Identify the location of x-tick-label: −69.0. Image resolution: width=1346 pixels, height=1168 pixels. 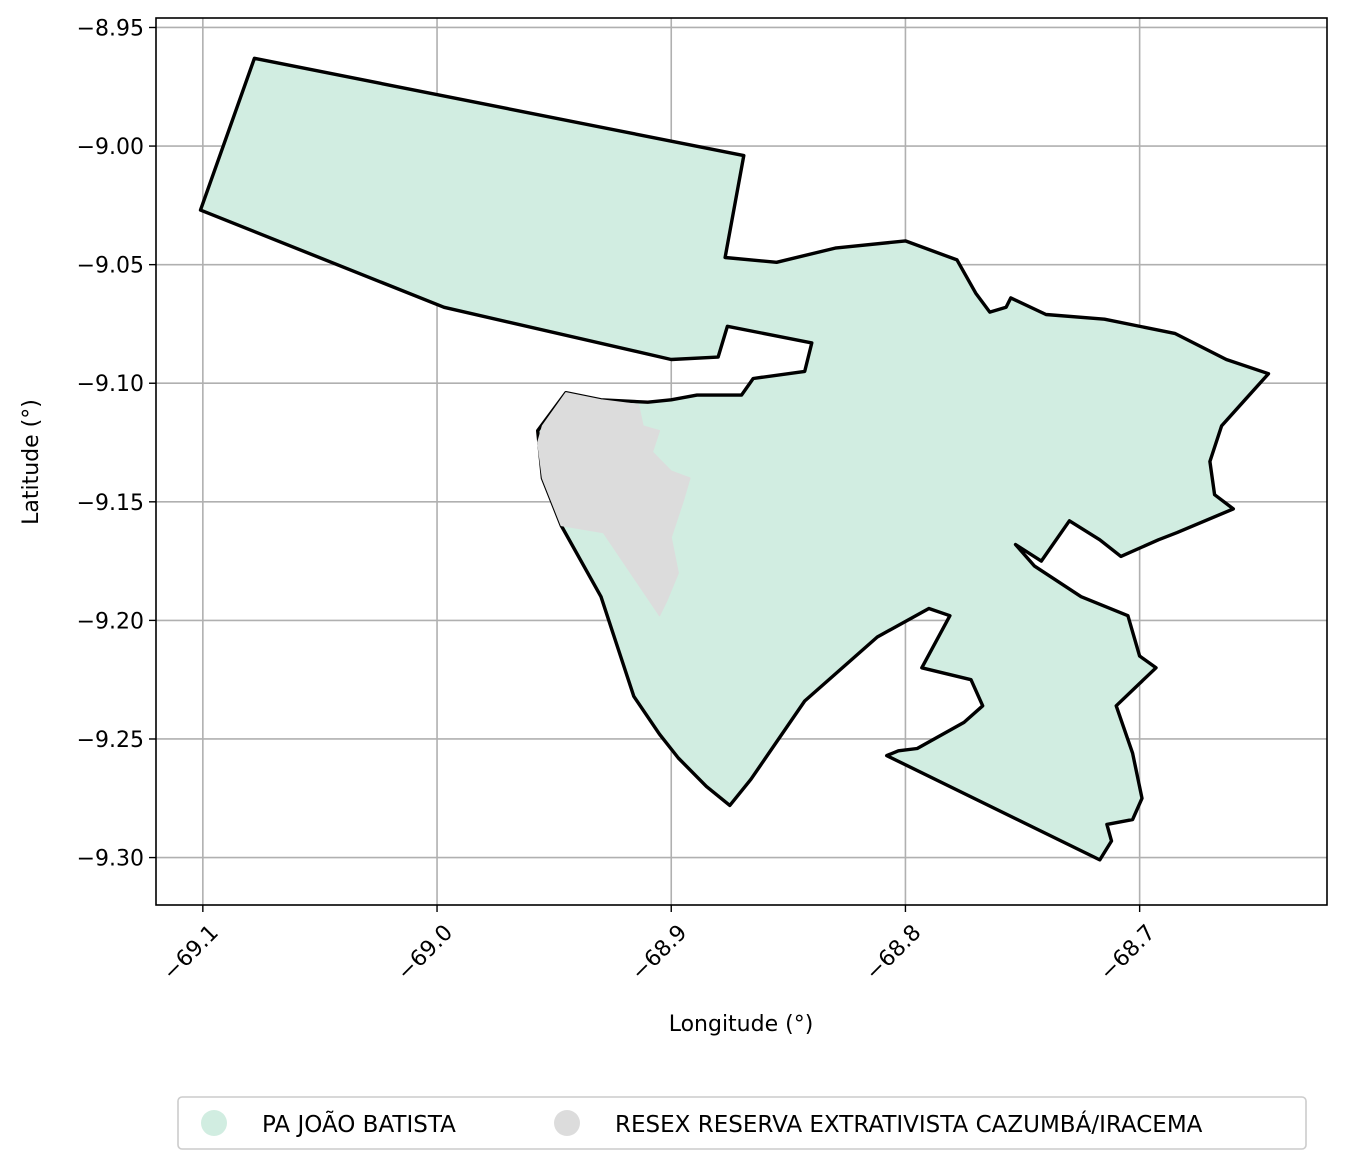
(425, 952).